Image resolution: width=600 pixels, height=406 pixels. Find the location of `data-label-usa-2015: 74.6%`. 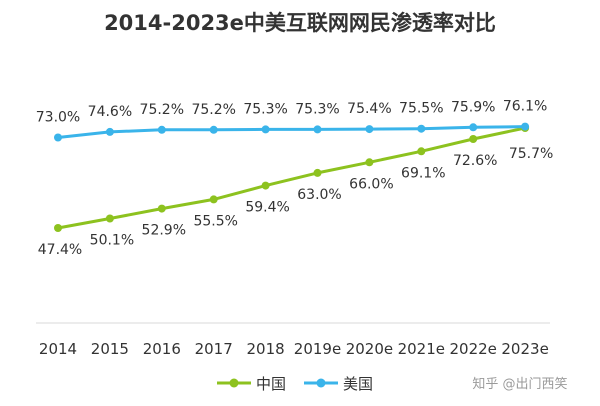

data-label-usa-2015: 74.6% is located at coordinates (110, 112).